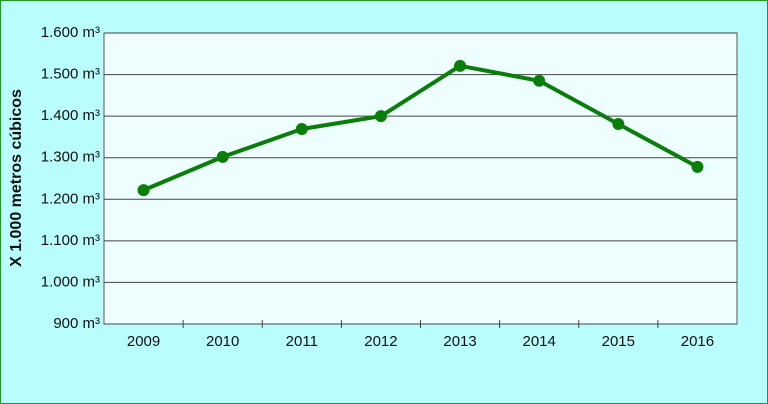 The height and width of the screenshot is (404, 768). What do you see at coordinates (618, 341) in the screenshot?
I see `x-tick-label: 2015` at bounding box center [618, 341].